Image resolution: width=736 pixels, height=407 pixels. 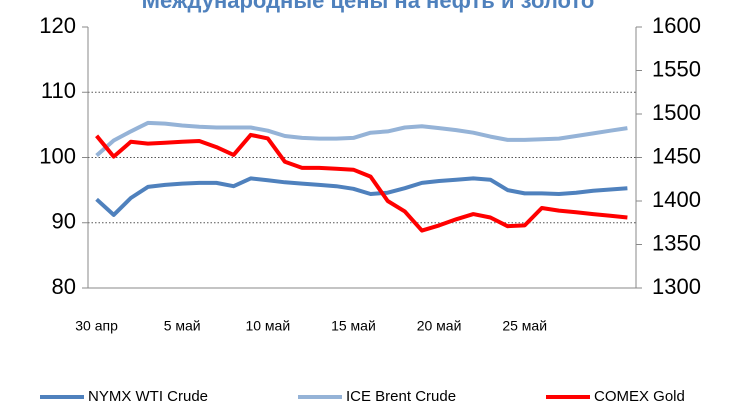 What do you see at coordinates (676, 68) in the screenshot?
I see `y2-tick-label: 1550` at bounding box center [676, 68].